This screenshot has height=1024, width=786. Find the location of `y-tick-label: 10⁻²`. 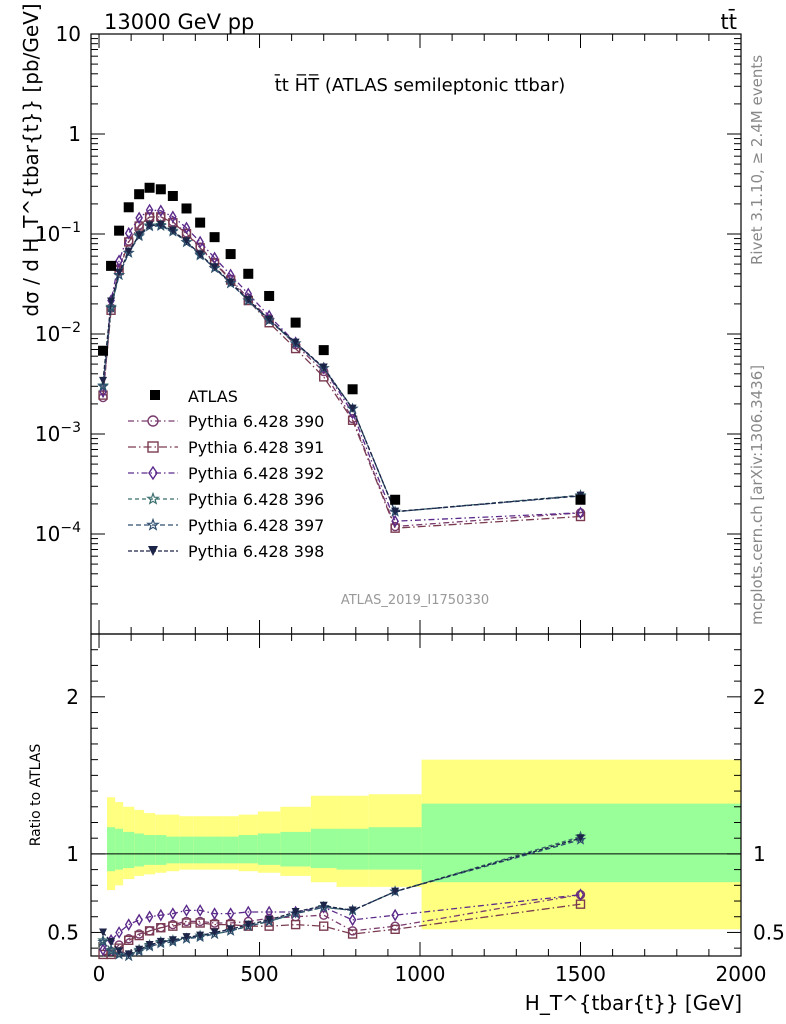

y-tick-label: 10⁻² is located at coordinates (58, 333).